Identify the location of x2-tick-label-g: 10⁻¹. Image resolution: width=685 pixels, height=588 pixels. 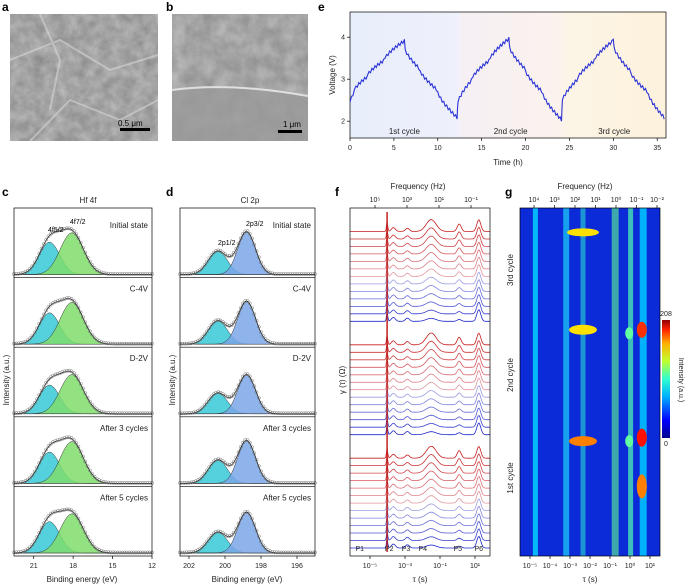
(637, 200).